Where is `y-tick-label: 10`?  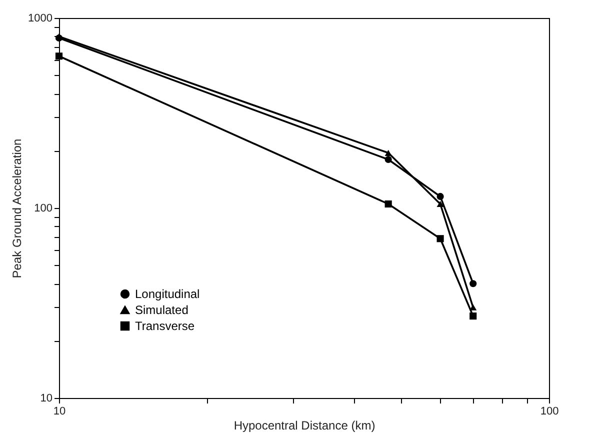 y-tick-label: 10 is located at coordinates (46, 398).